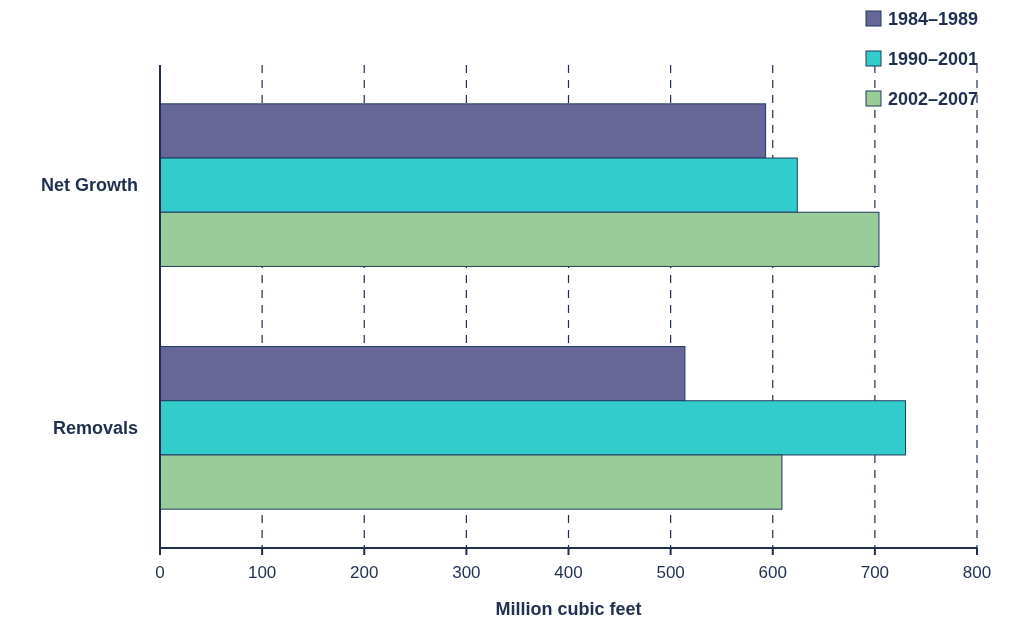 Image resolution: width=1016 pixels, height=631 pixels. I want to click on y-tick-label: Net Growth, so click(89, 185).